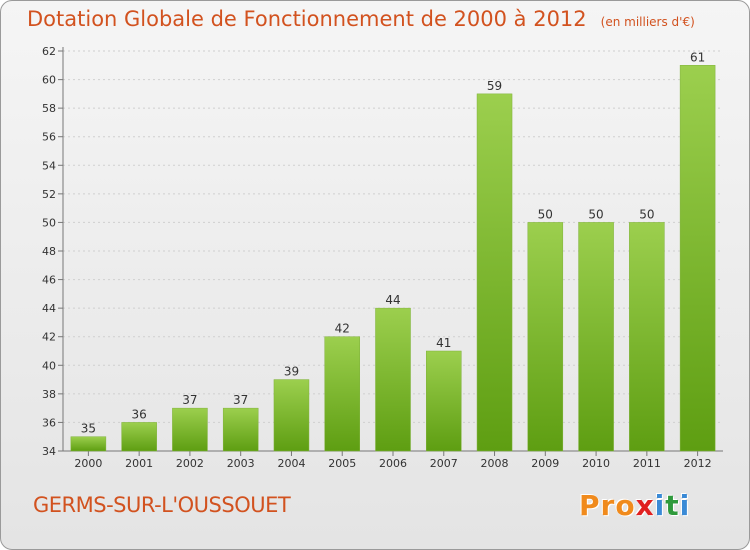  I want to click on y-tick-label: 34, so click(49, 451).